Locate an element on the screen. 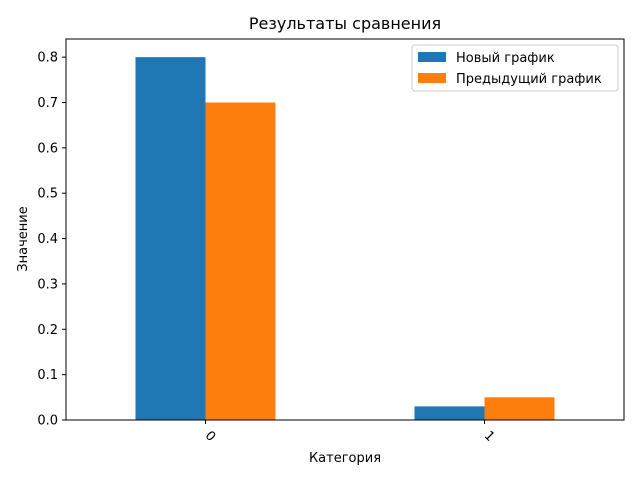 Image resolution: width=640 pixels, height=480 pixels. y-axis-label: Значение is located at coordinates (23, 238).